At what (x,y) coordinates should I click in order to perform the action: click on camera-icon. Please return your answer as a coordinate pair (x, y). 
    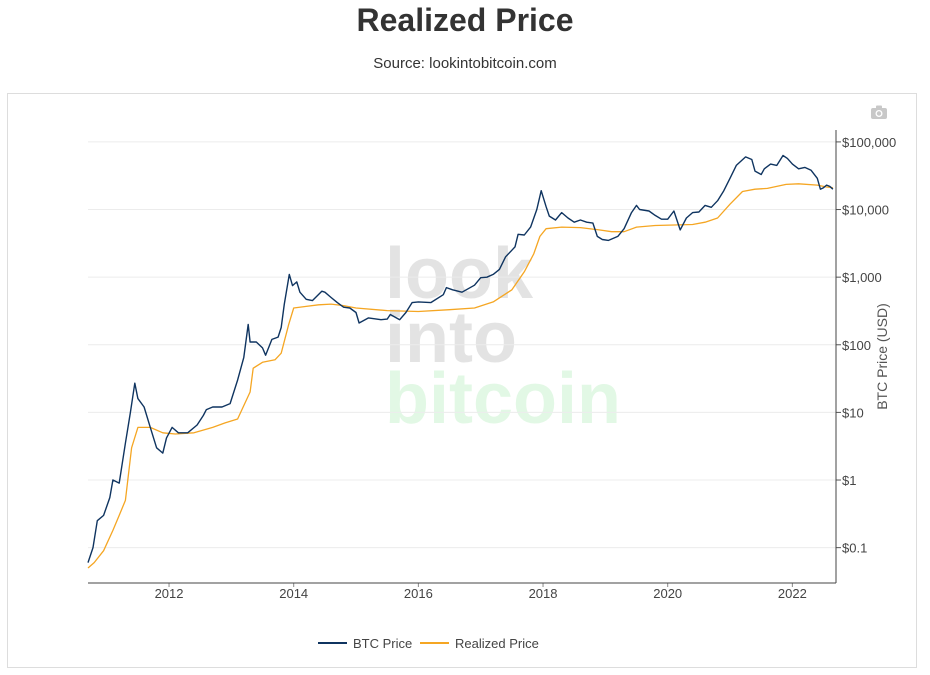
    Looking at the image, I should click on (879, 112).